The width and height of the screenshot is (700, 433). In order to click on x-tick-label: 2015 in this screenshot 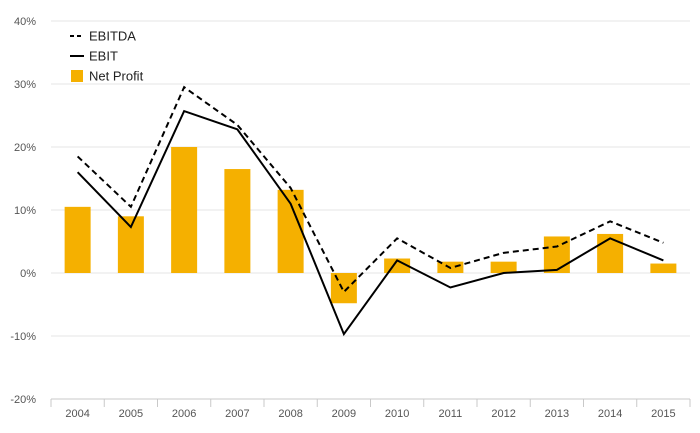, I will do `click(663, 414)`.